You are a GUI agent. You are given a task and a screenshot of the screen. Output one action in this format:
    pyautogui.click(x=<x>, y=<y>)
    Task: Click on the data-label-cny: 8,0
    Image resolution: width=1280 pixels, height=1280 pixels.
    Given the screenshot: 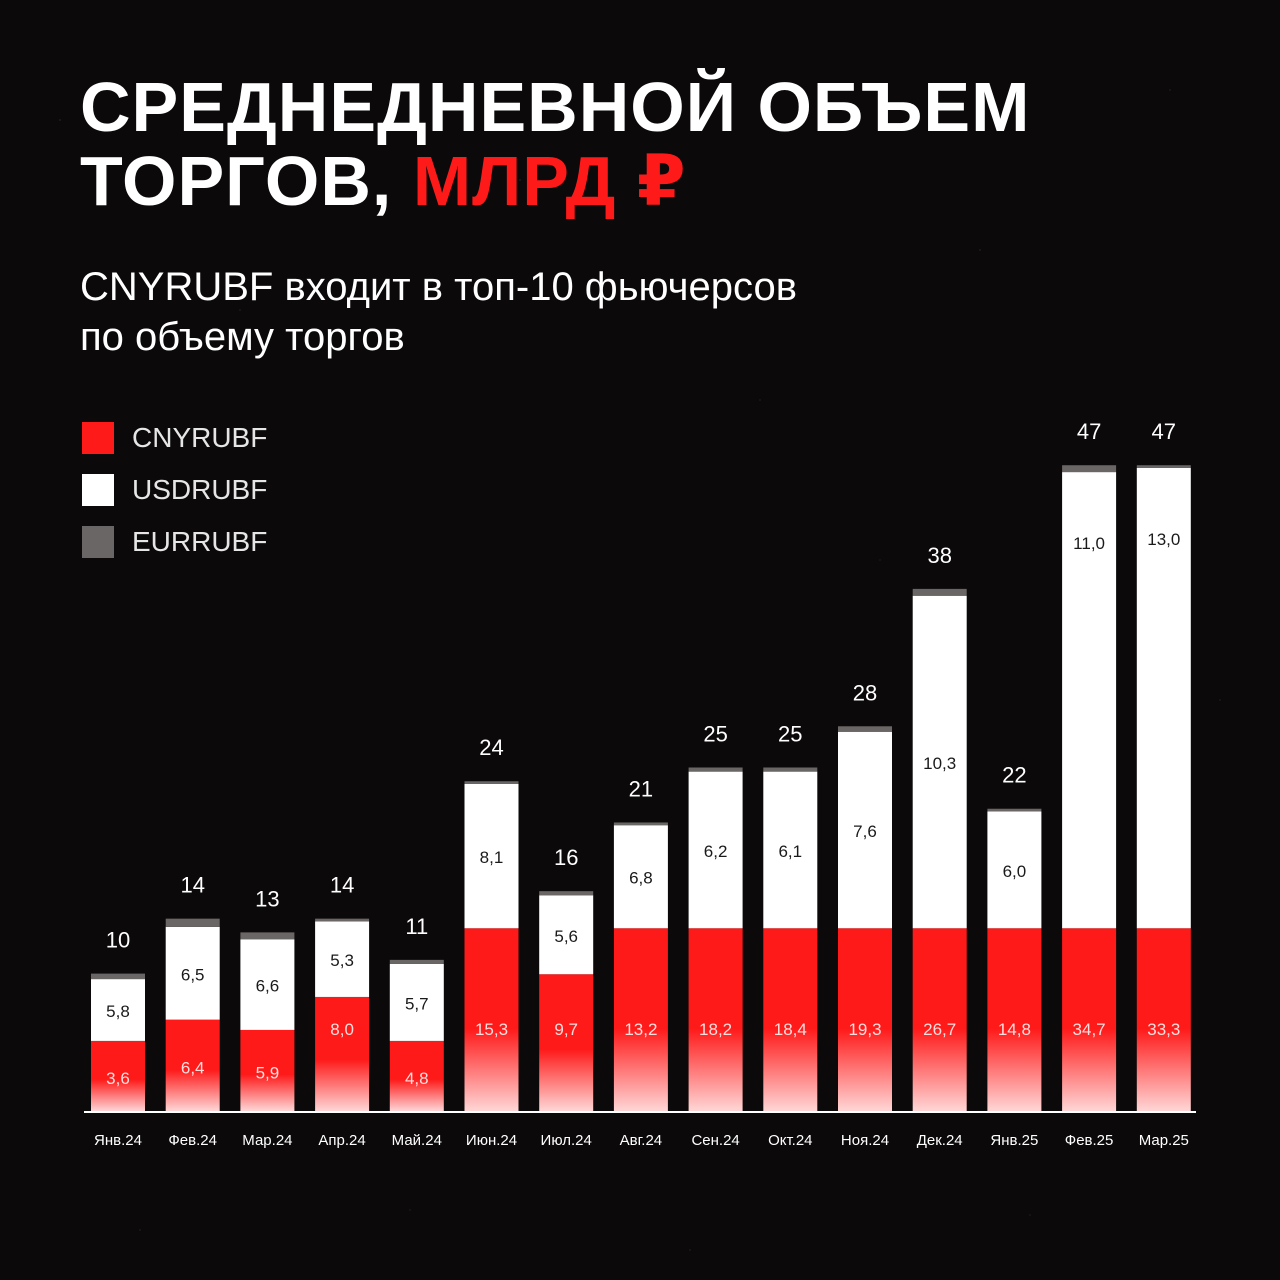 What is the action you would take?
    pyautogui.click(x=342, y=1029)
    